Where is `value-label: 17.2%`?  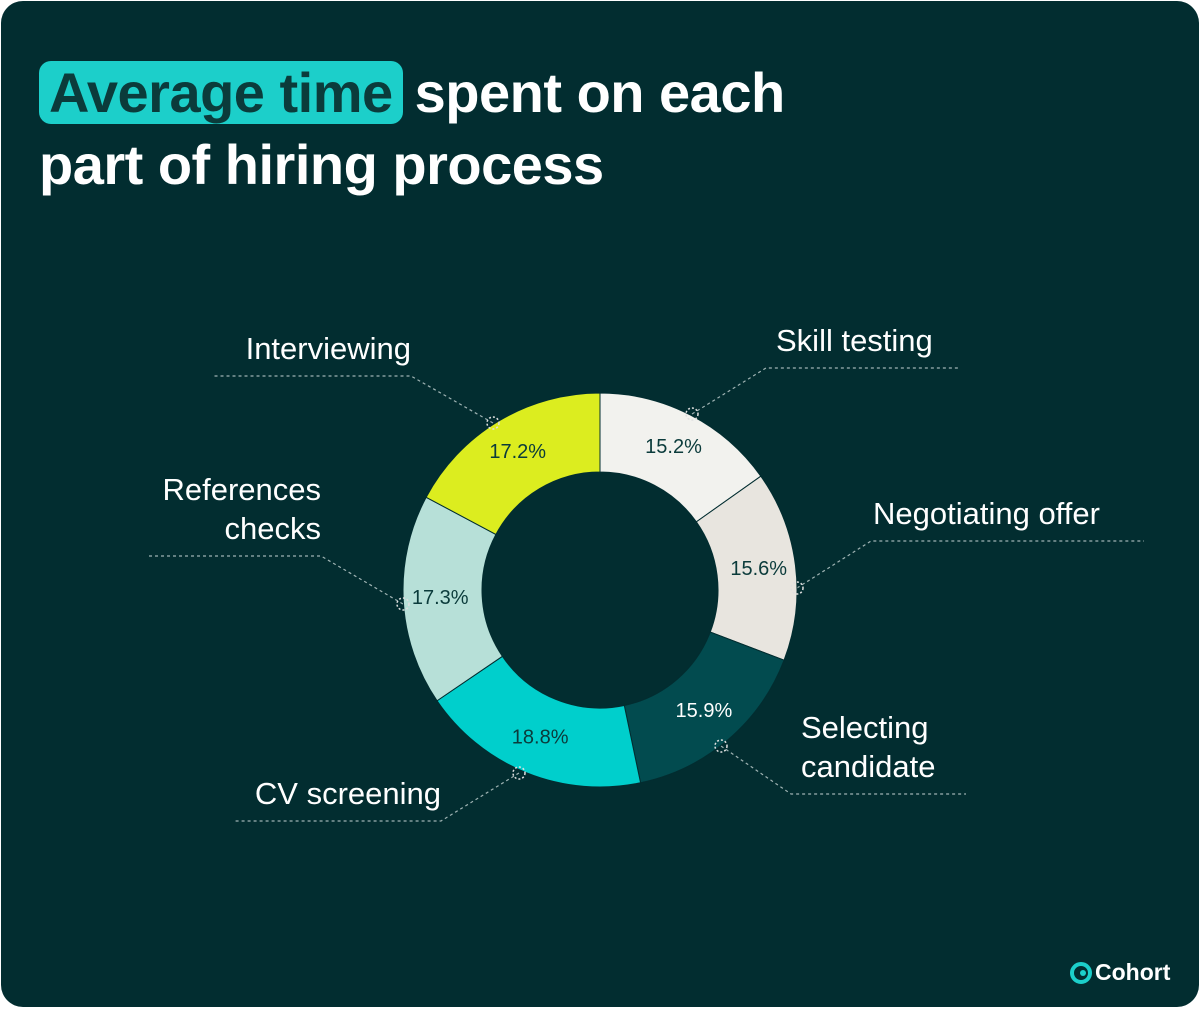
value-label: 17.2% is located at coordinates (517, 452).